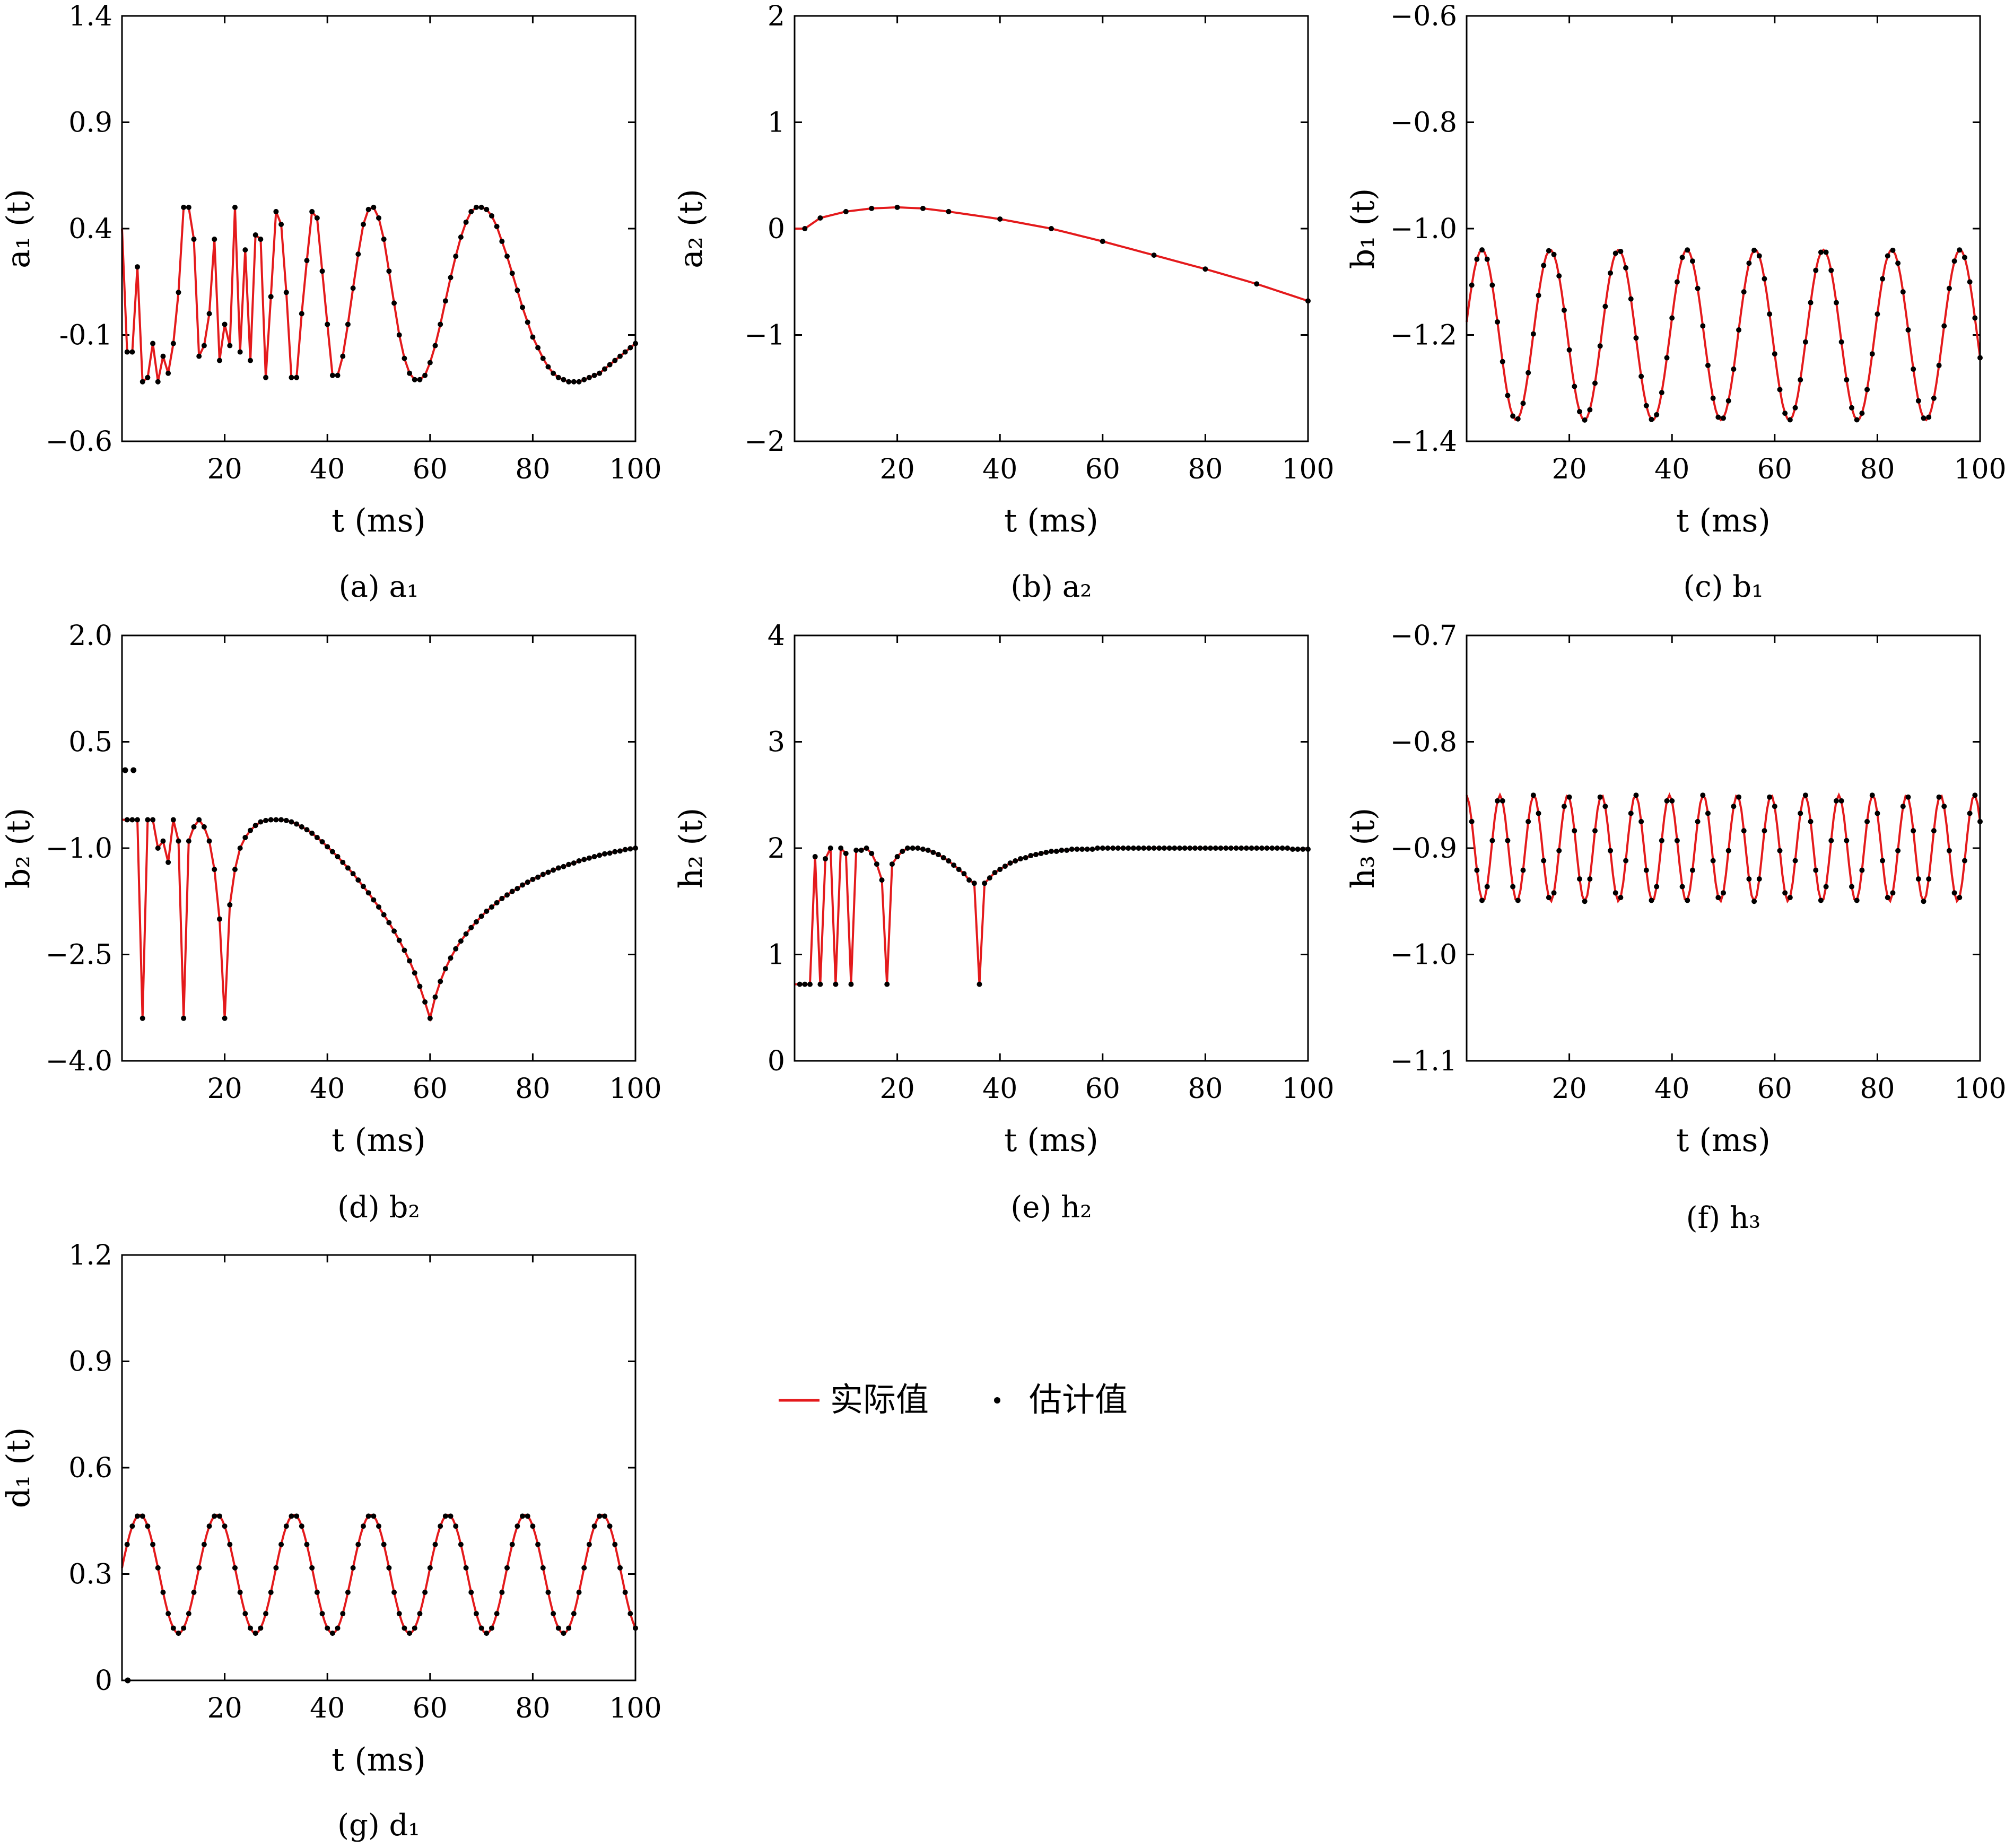  Describe the element at coordinates (379, 1760) in the screenshot. I see `x-axis-label: t (ms)` at that location.